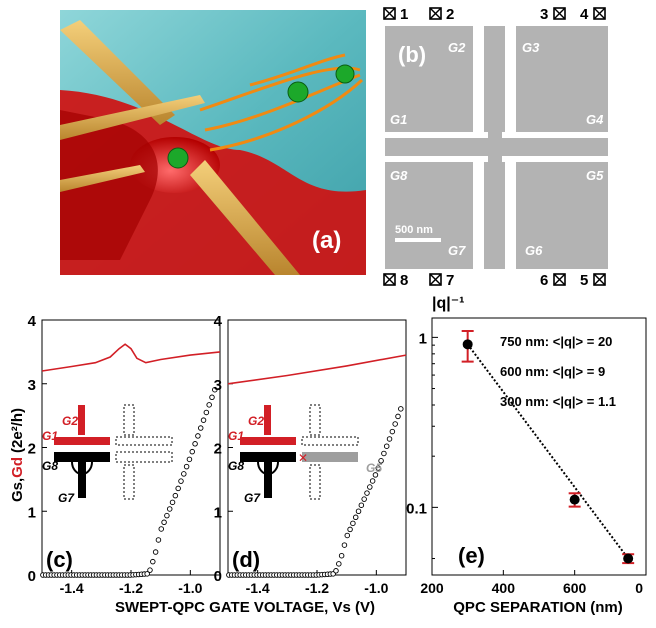 The height and width of the screenshot is (628, 656). I want to click on gate-label-2: G2, so click(457, 47).